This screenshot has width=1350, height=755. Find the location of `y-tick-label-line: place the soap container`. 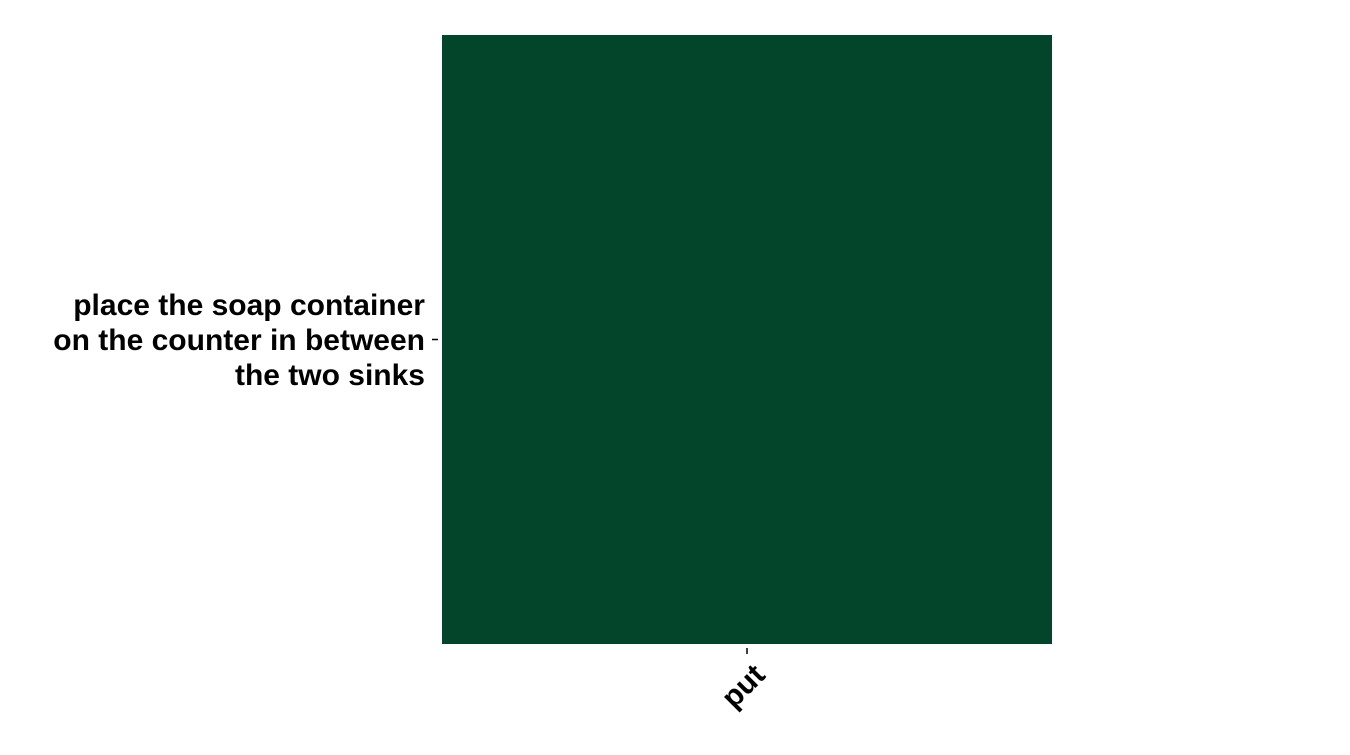

y-tick-label-line: place the soap container is located at coordinates (249, 305).